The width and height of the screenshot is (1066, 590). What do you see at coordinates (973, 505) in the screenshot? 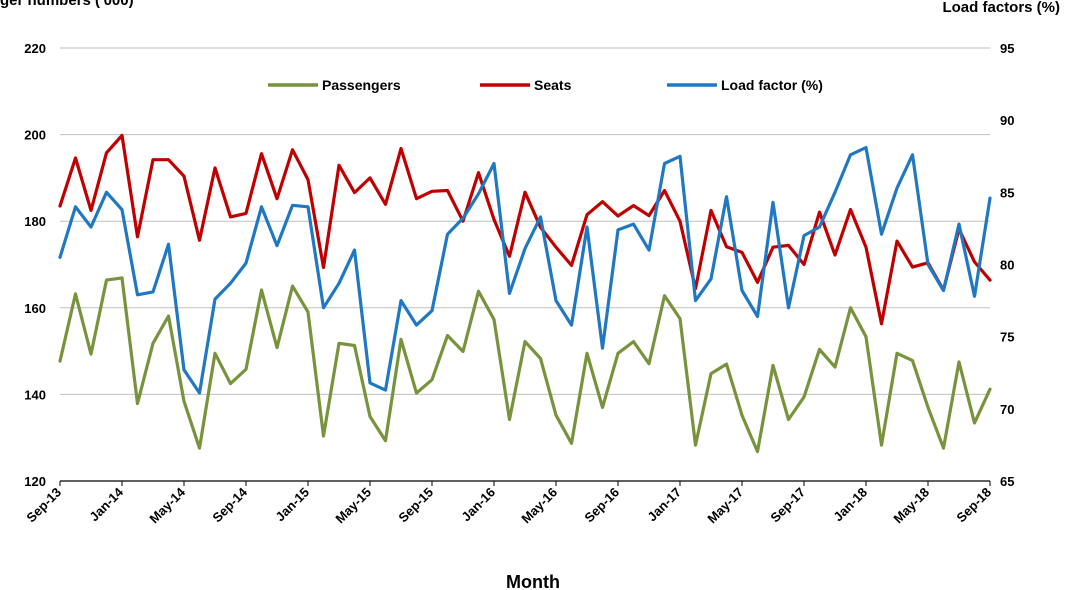
I see `x-tick-label: Sep-18` at bounding box center [973, 505].